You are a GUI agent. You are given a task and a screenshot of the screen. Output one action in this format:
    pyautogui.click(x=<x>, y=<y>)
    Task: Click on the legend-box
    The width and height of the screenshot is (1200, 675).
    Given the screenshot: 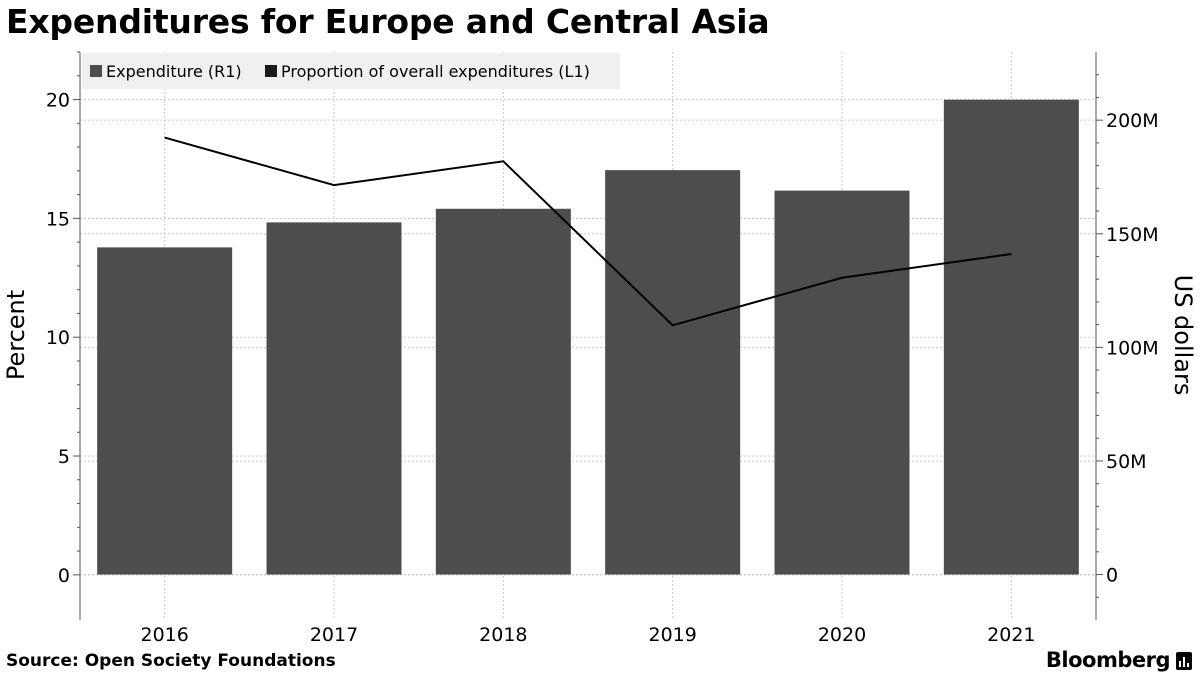 What is the action you would take?
    pyautogui.click(x=351, y=71)
    